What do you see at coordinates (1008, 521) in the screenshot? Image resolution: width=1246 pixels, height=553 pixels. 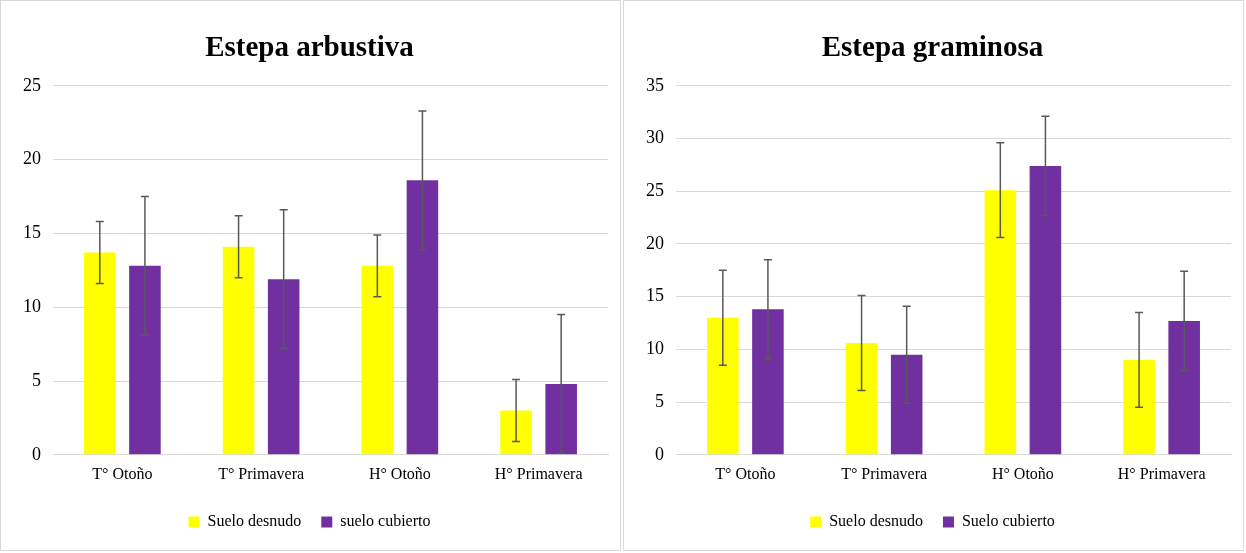 I see `legend-label: Suelo cubierto` at bounding box center [1008, 521].